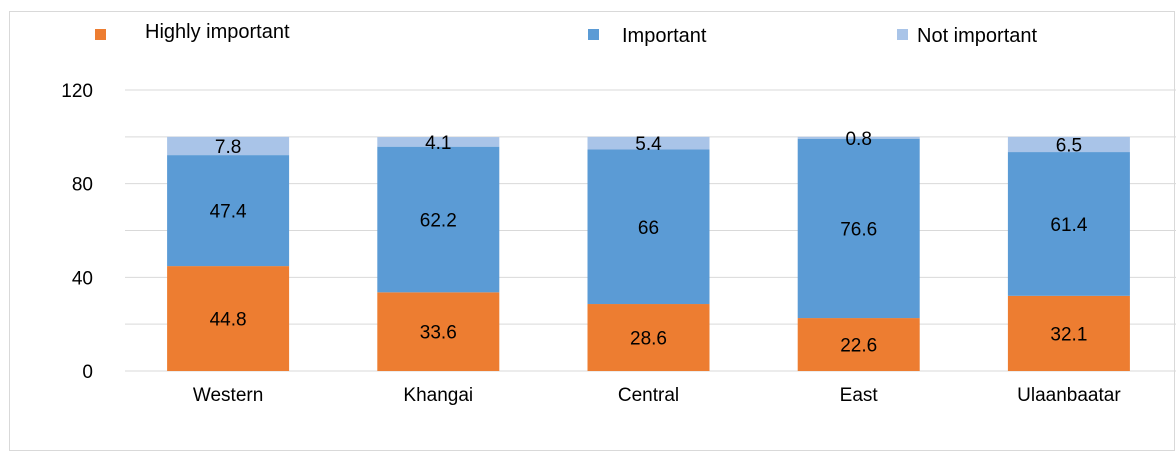 This screenshot has height=453, width=1176. I want to click on data-label-not-important-ulaanbaatar: 6.5, so click(1069, 145).